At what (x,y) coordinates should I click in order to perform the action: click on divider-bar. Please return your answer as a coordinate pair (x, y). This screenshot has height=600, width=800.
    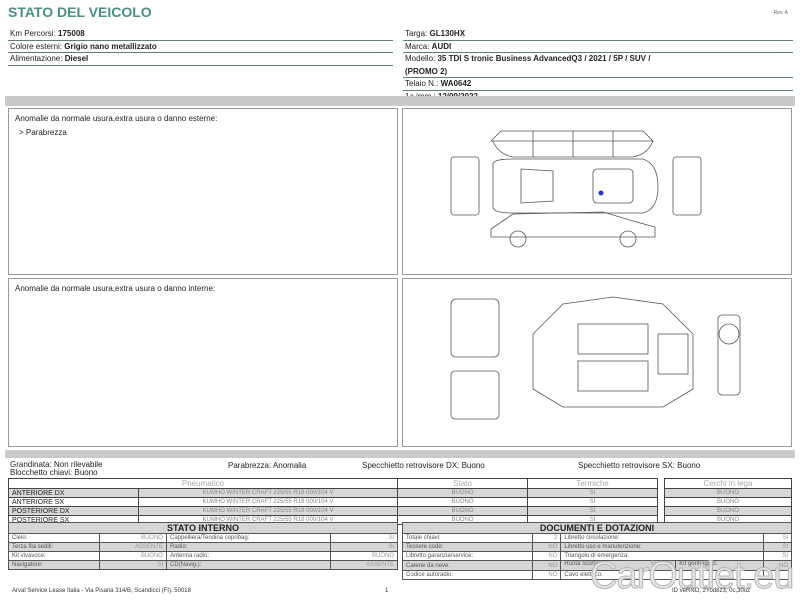
    Looking at the image, I should click on (400, 101).